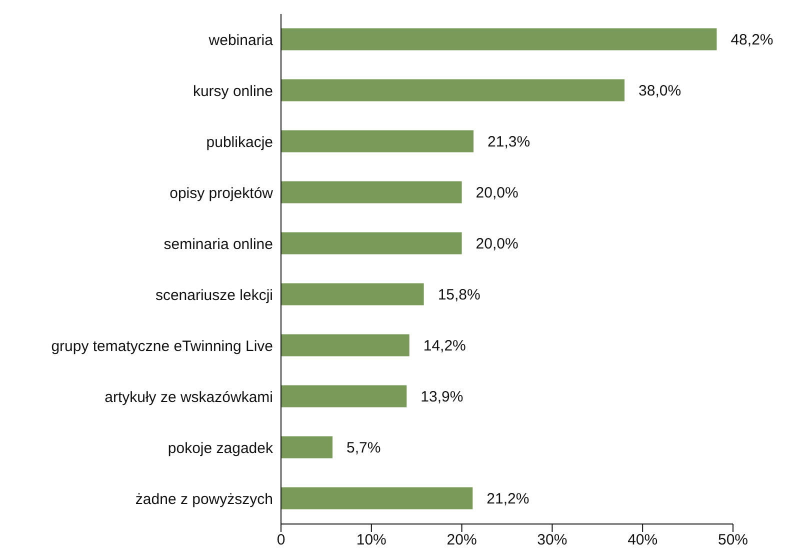  What do you see at coordinates (162, 346) in the screenshot?
I see `y-tick-label: grupy tematyczne eTwinning Live` at bounding box center [162, 346].